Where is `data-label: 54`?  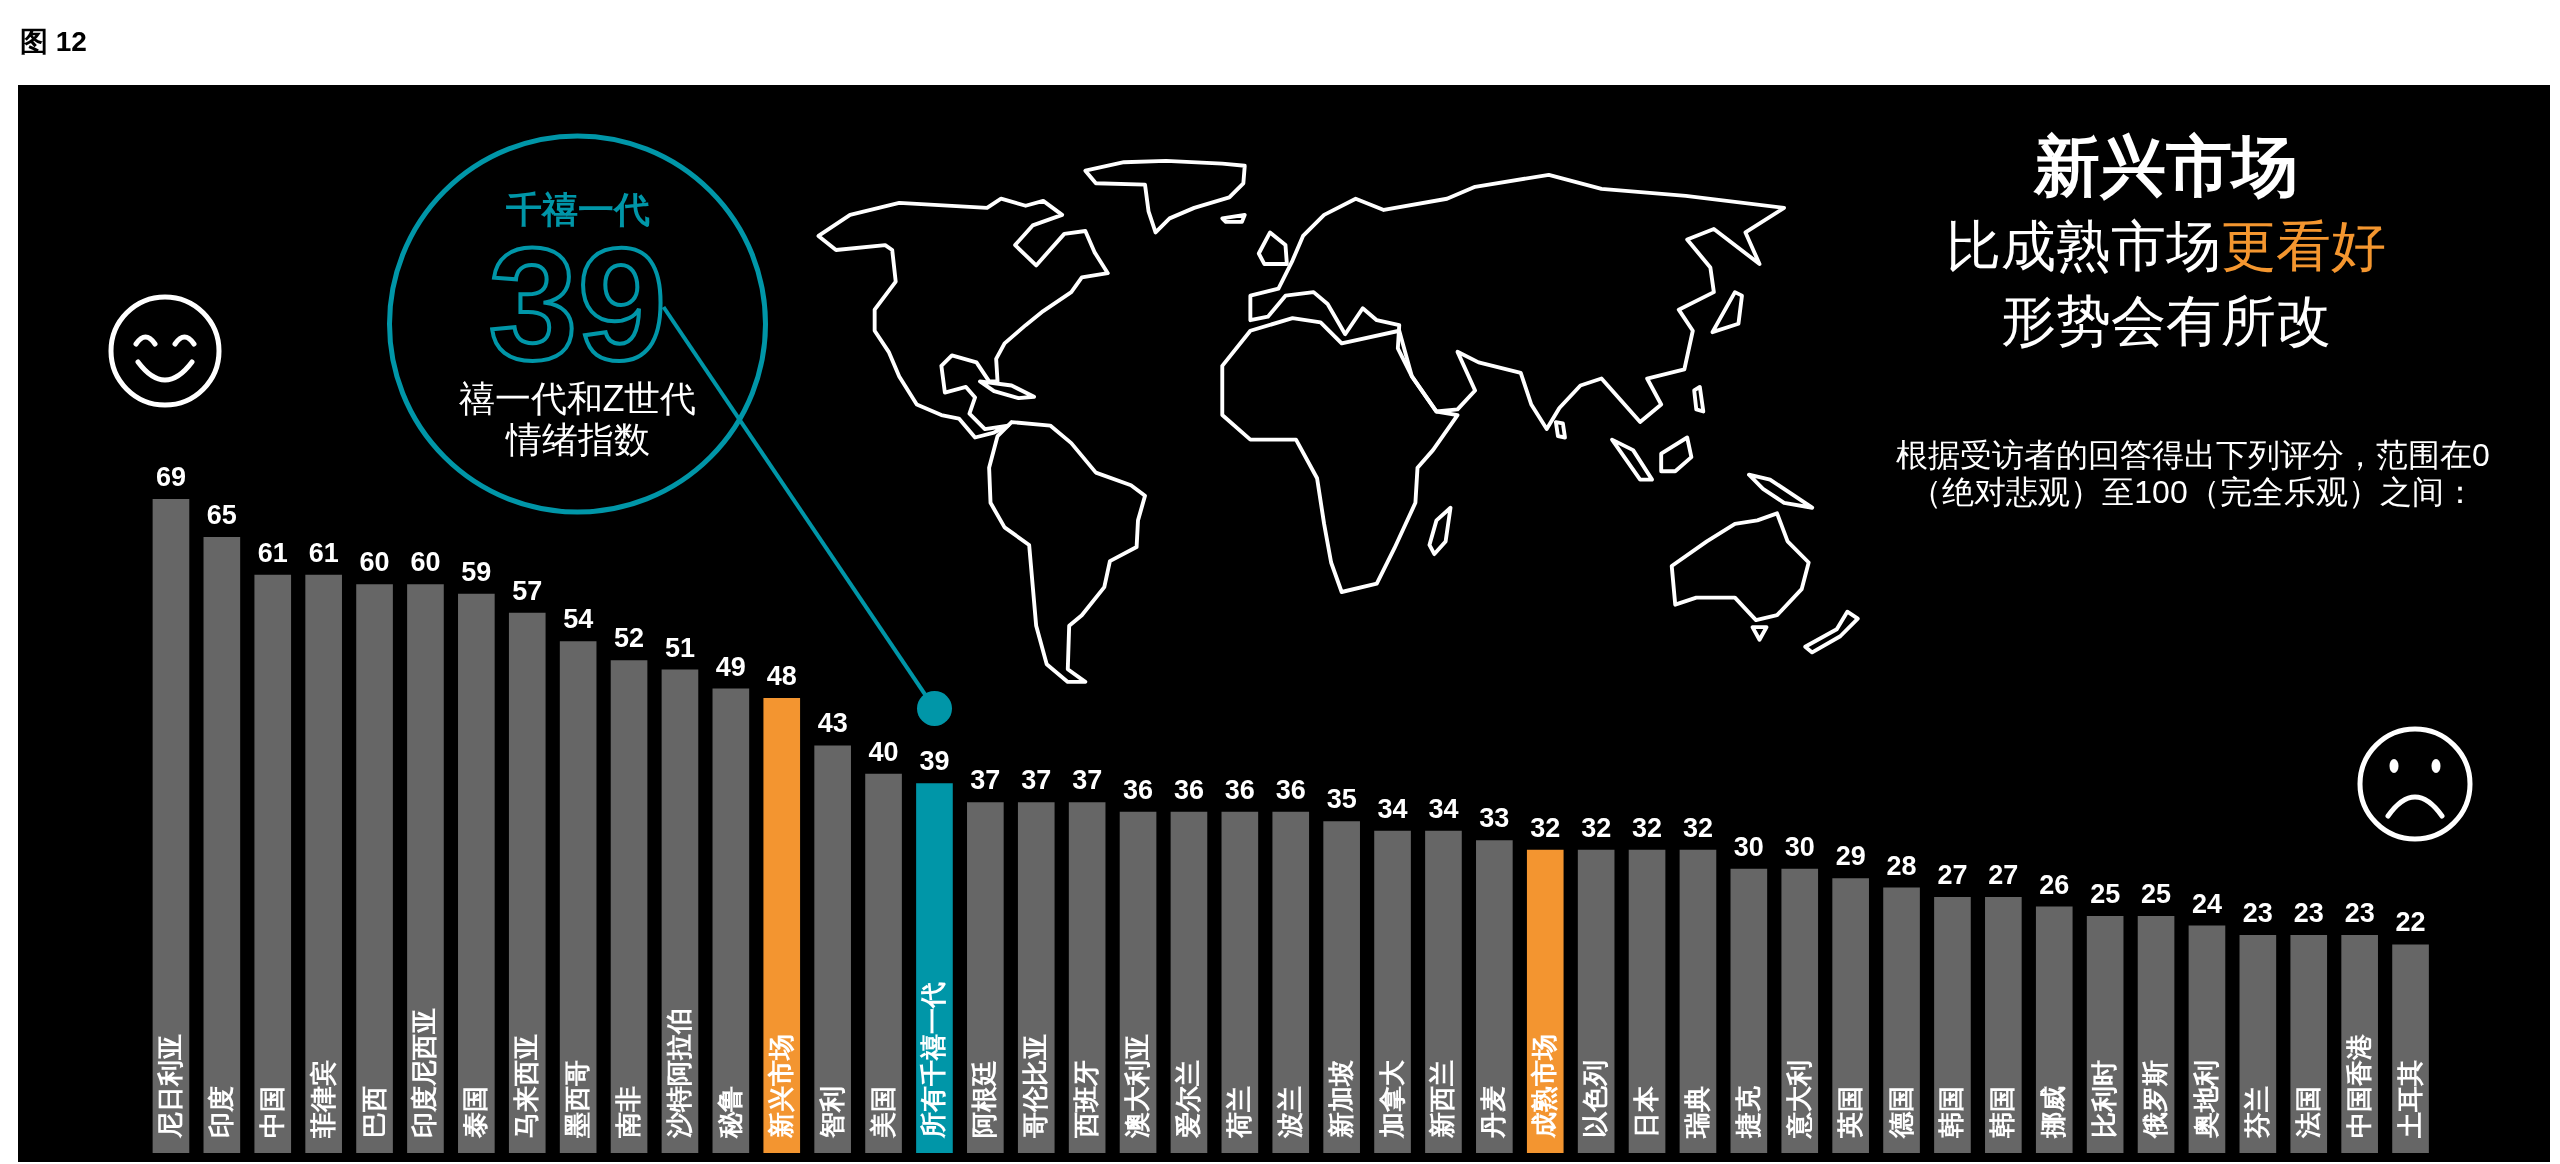 data-label: 54 is located at coordinates (578, 619).